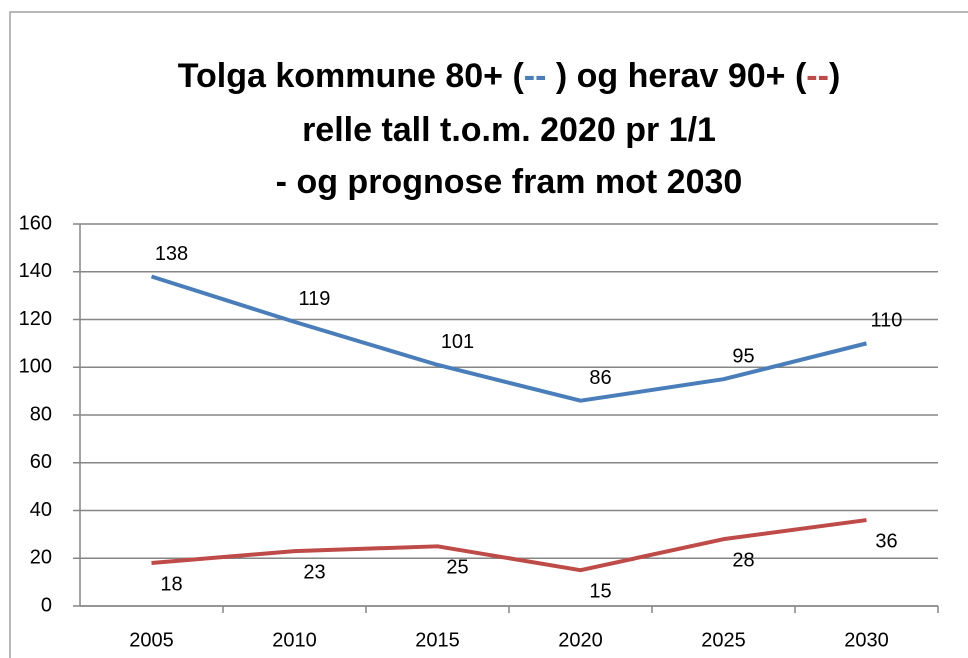 Image resolution: width=968 pixels, height=658 pixels. What do you see at coordinates (351, 76) in the screenshot?
I see `title-part: Tolga kommune 80+ (` at bounding box center [351, 76].